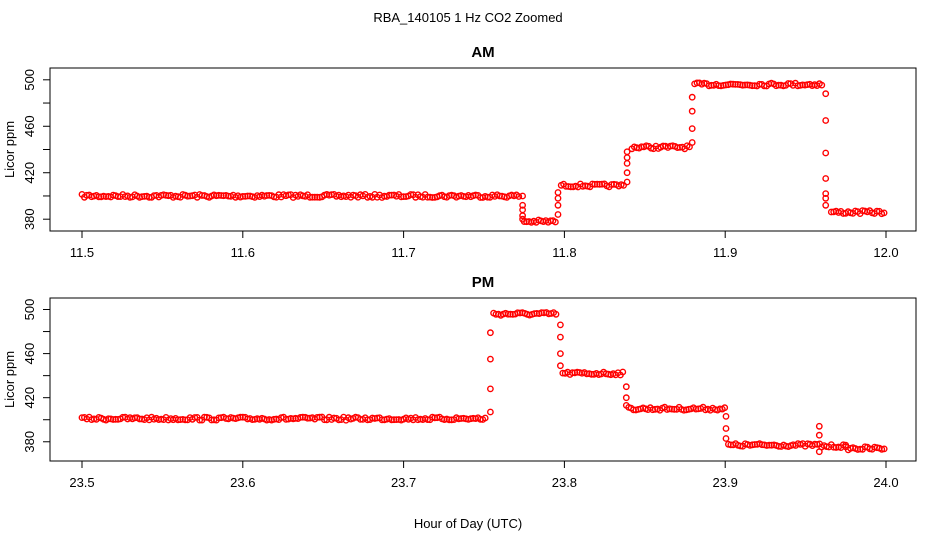 This screenshot has height=540, width=936. What do you see at coordinates (242, 482) in the screenshot?
I see `pm-x-tick-label: 23.6` at bounding box center [242, 482].